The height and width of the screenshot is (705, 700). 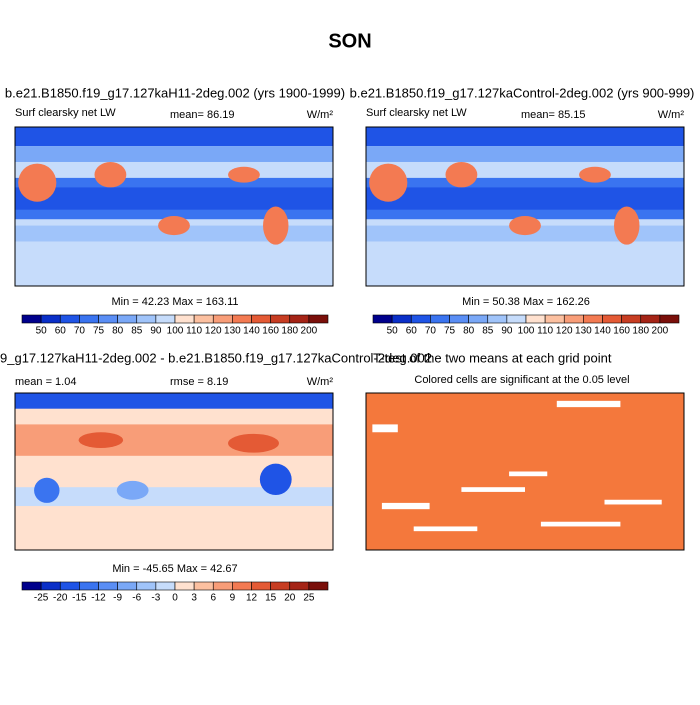 What do you see at coordinates (309, 331) in the screenshot?
I see `colorbar-label: 200` at bounding box center [309, 331].